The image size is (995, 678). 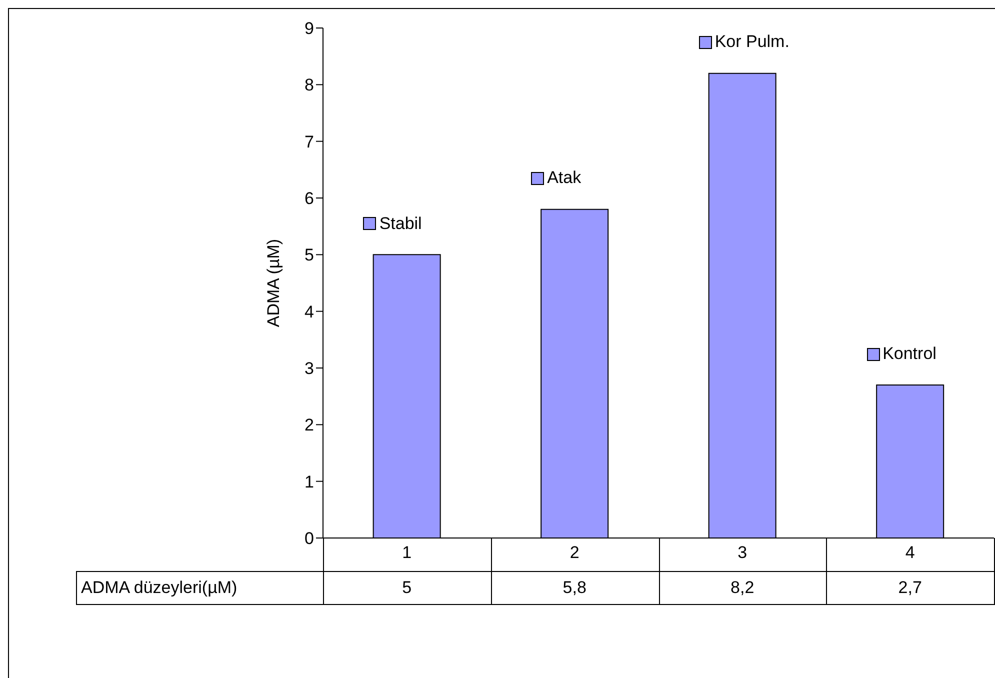 I want to click on y-tick-label: 6, so click(x=309, y=198).